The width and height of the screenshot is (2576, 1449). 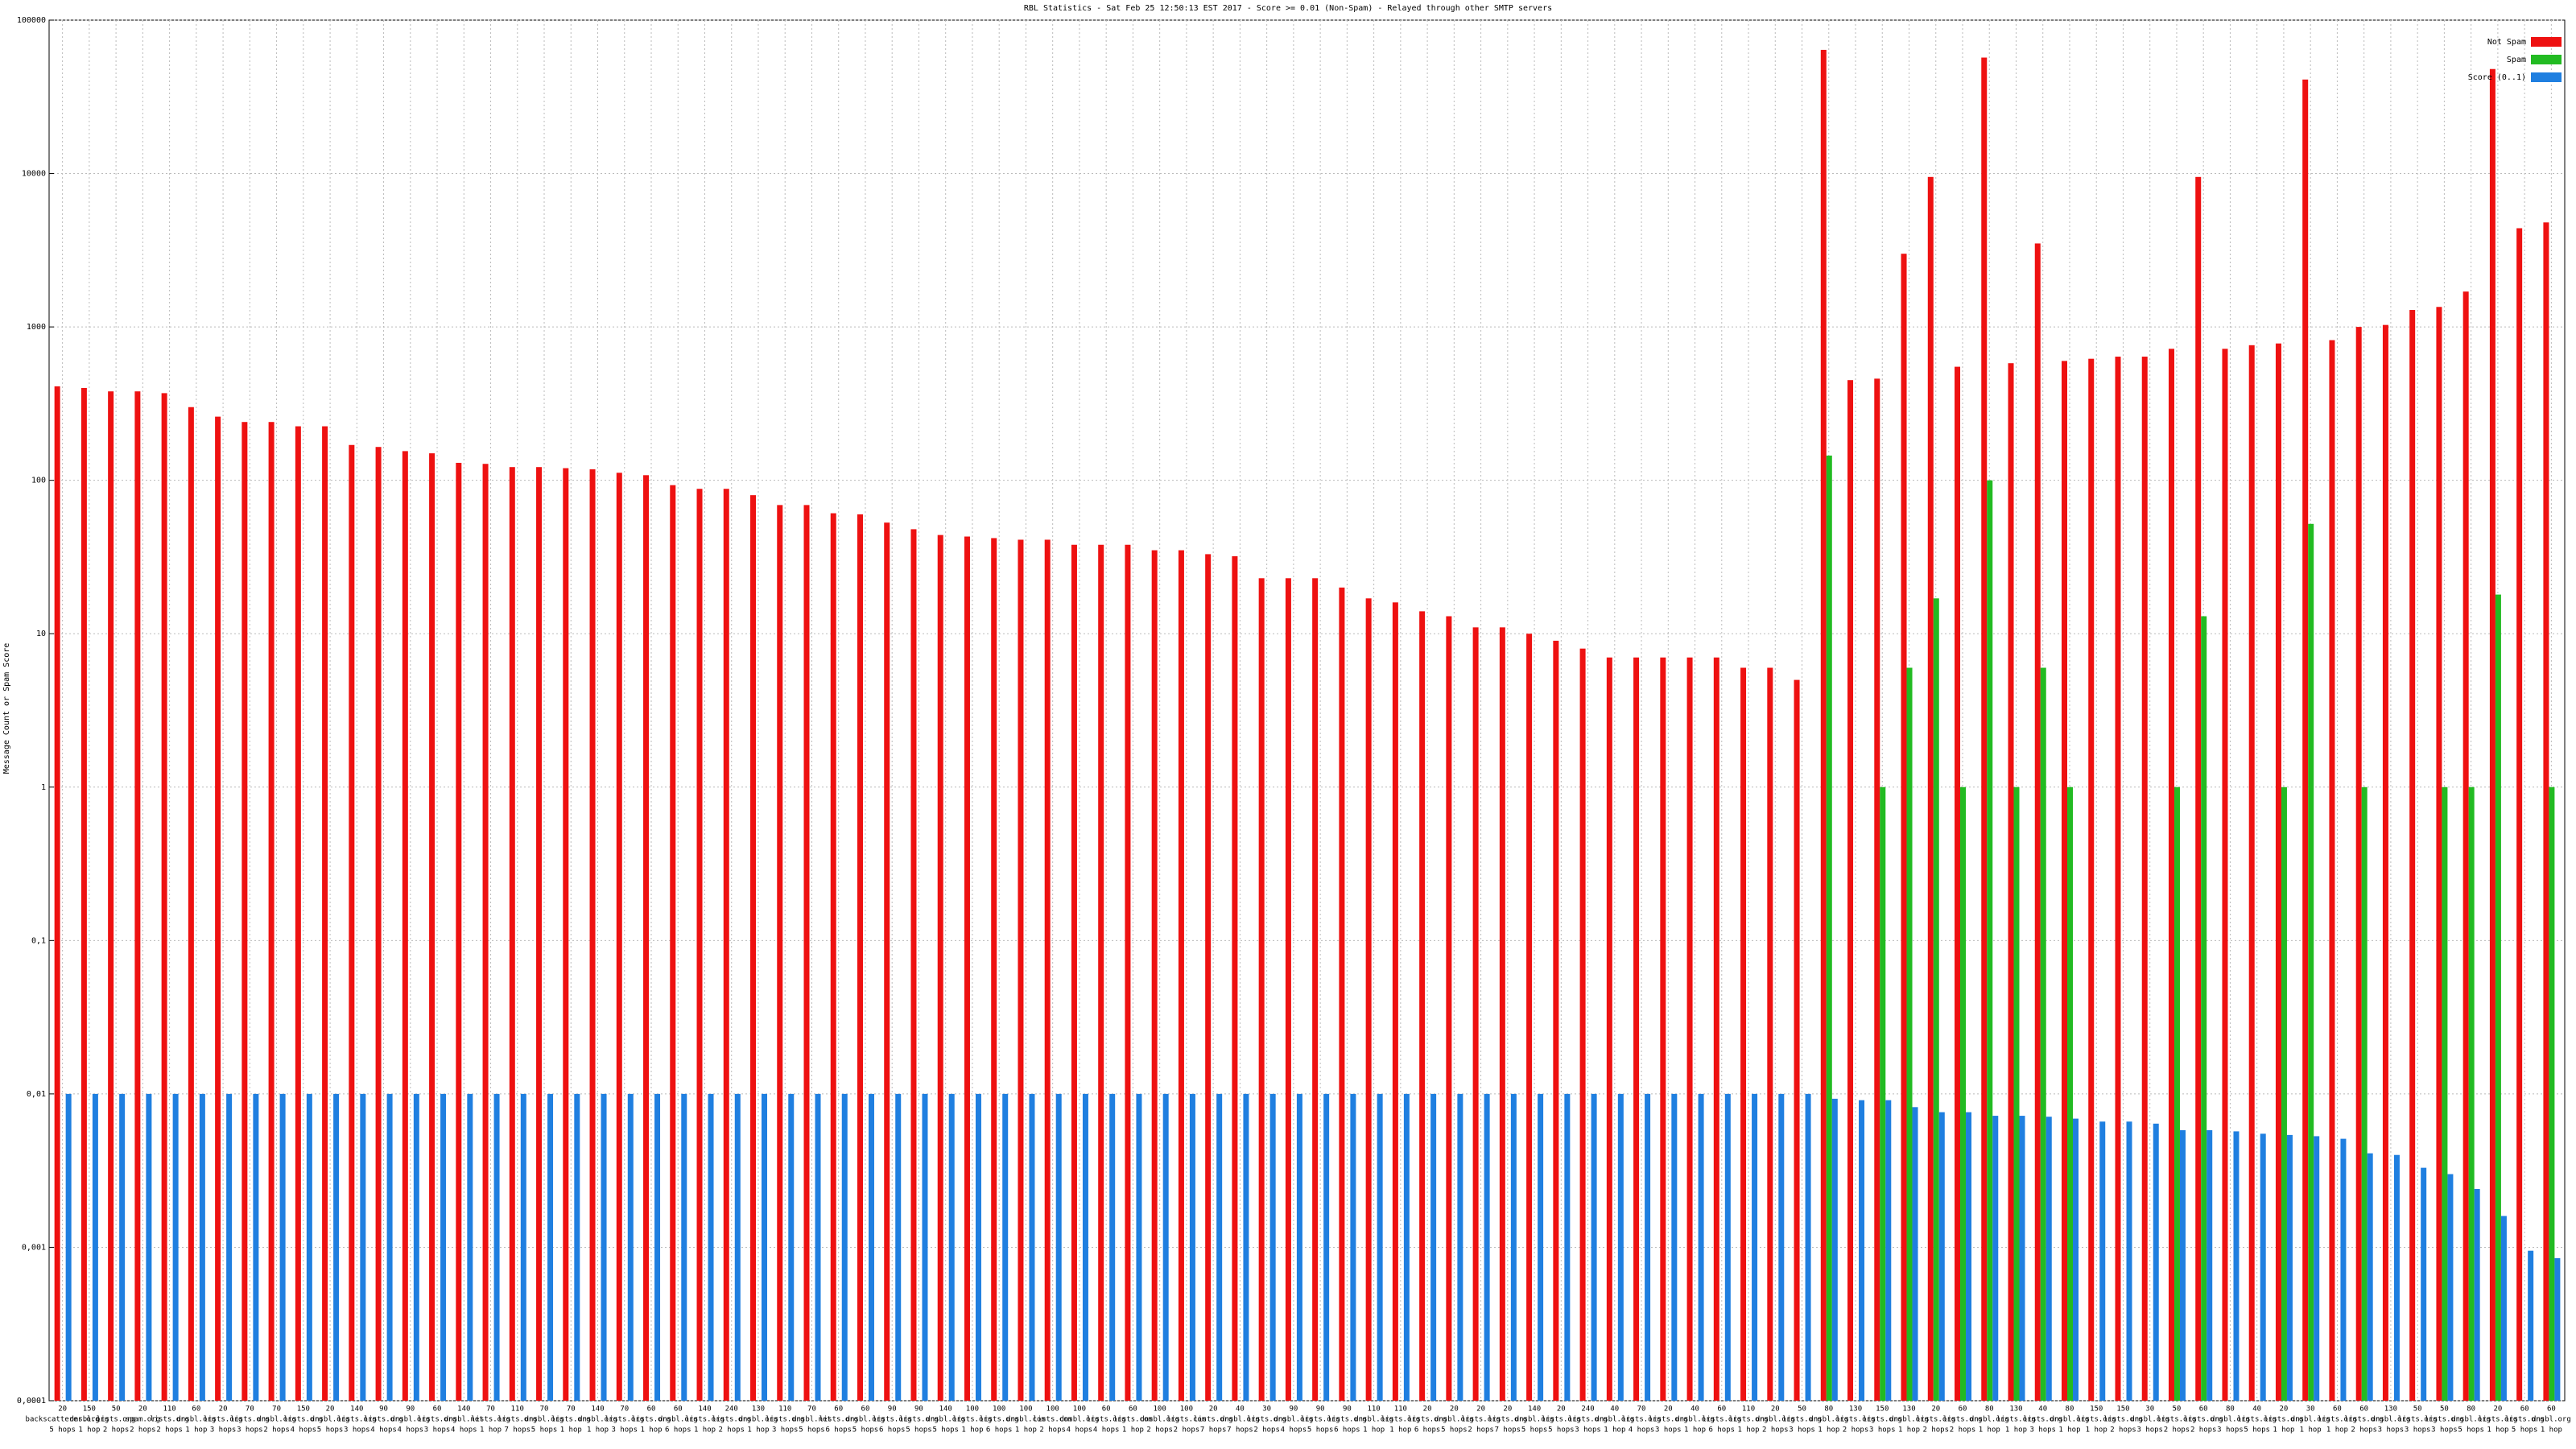 What do you see at coordinates (1133, 1420) in the screenshot?
I see `x-tick-label: lists.com` at bounding box center [1133, 1420].